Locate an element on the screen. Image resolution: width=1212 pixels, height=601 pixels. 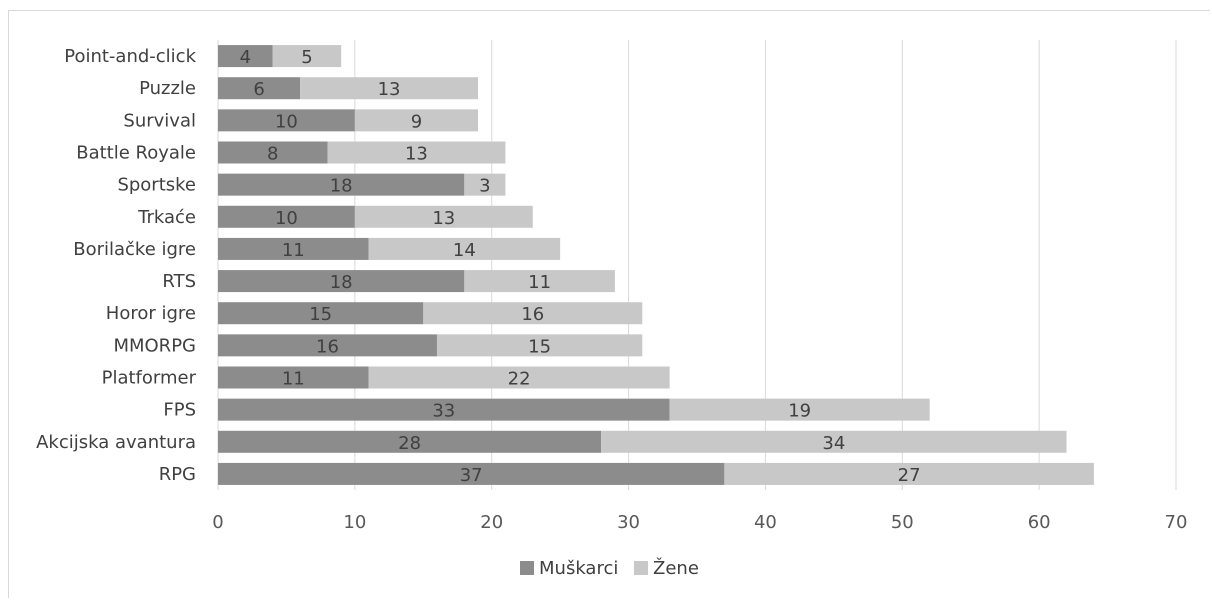
data-label: 14 is located at coordinates (464, 250).